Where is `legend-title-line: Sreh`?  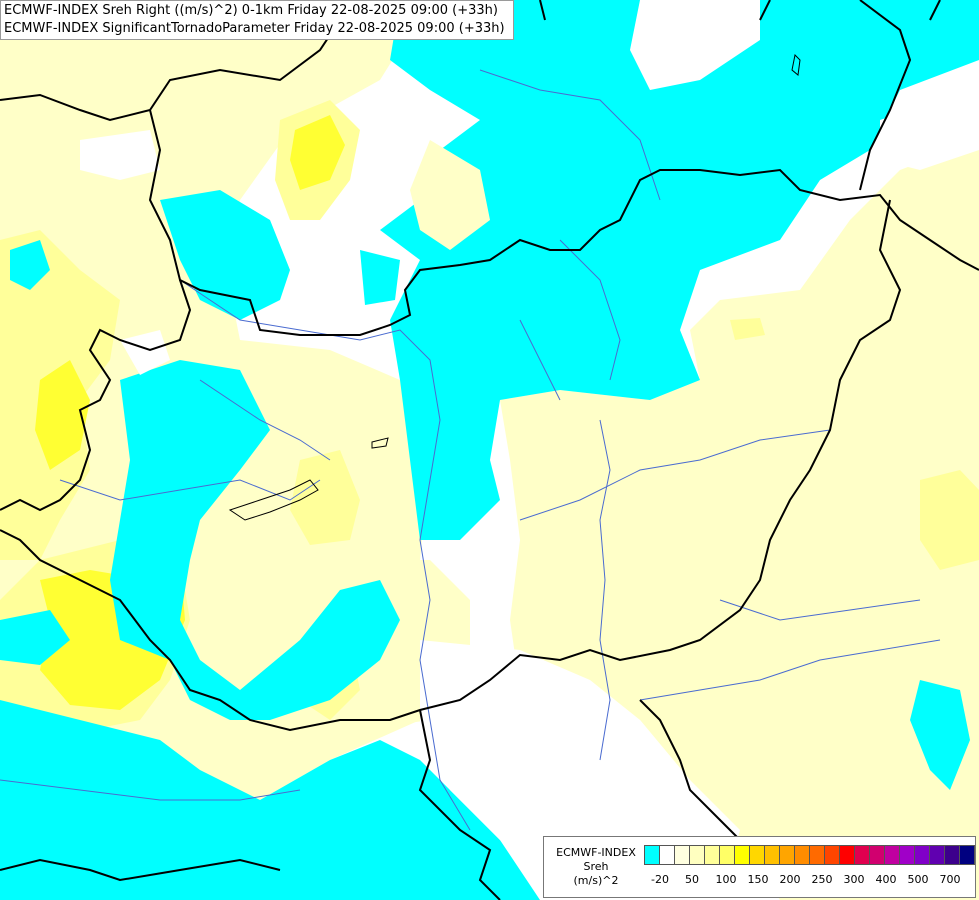 legend-title-line: Sreh is located at coordinates (596, 866).